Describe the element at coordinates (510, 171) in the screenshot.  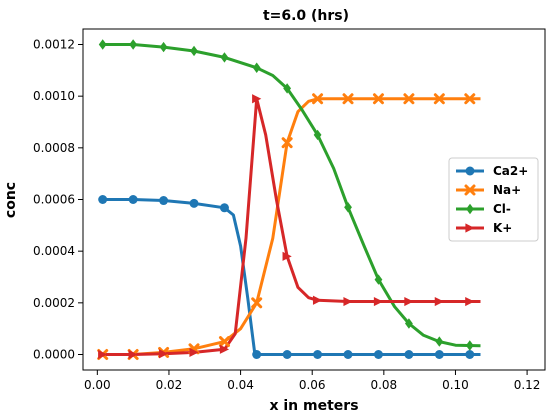
I see `legend-label-ca2: Ca2+` at that location.